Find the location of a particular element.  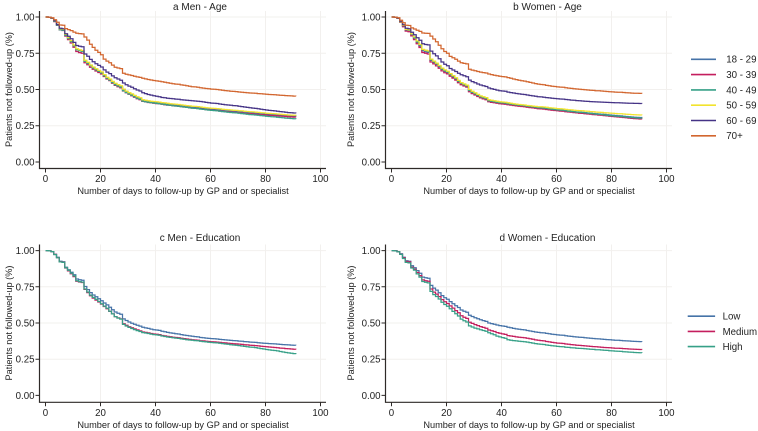

svg-text: a Men - Age is located at coordinates (200, 7).